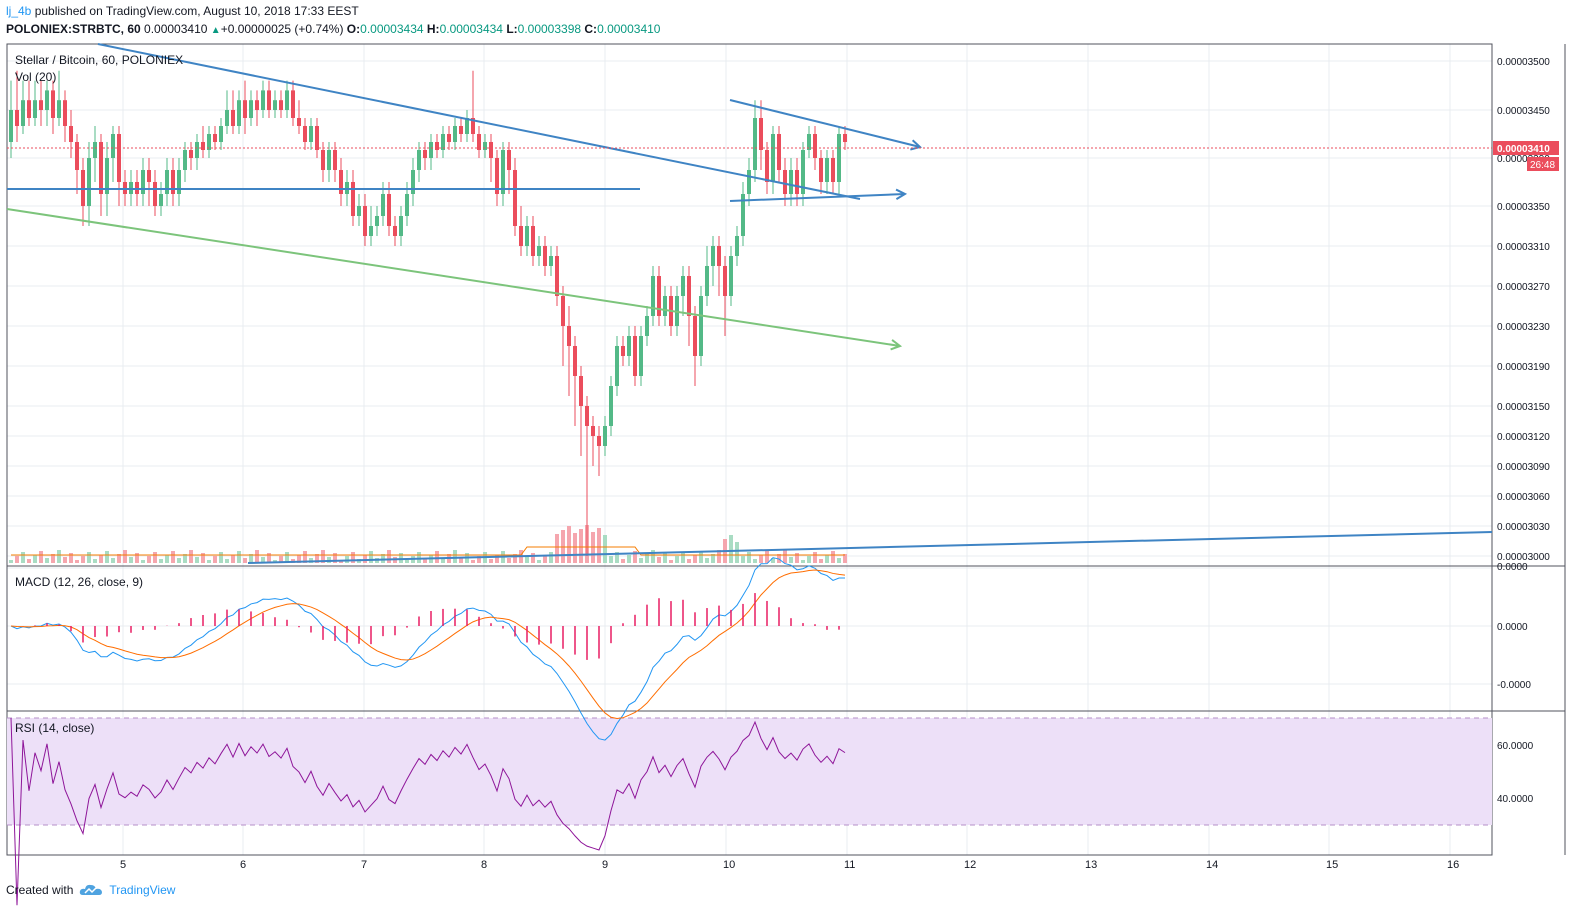 The width and height of the screenshot is (1585, 919). I want to click on x-tick-label: 8, so click(484, 865).